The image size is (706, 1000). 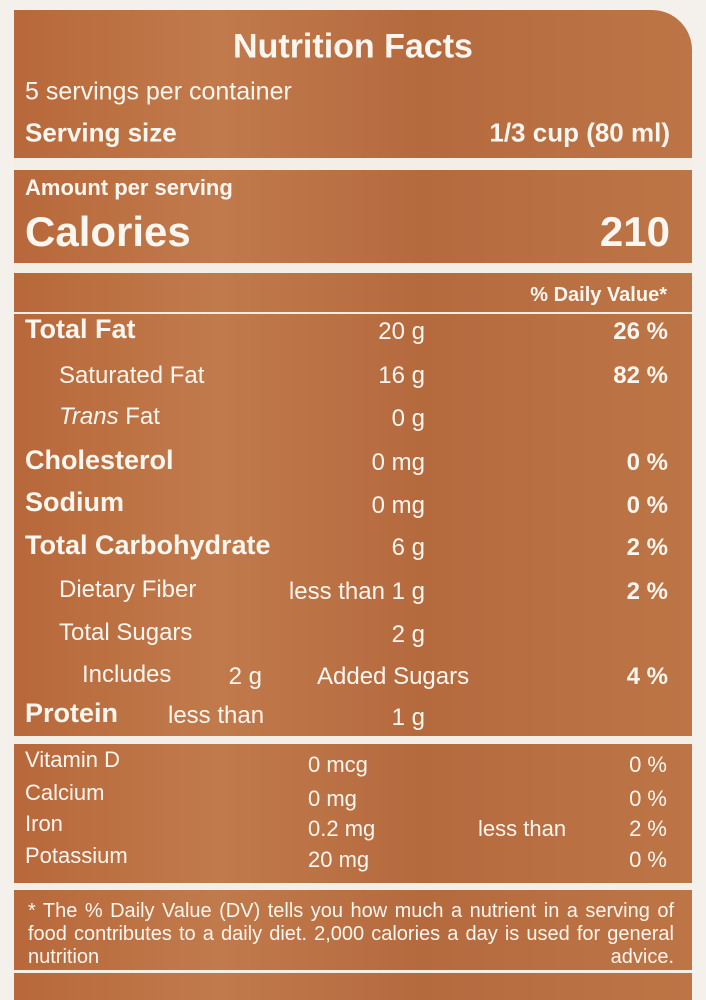 I want to click on vitamin-name: Calcium, so click(x=65, y=792).